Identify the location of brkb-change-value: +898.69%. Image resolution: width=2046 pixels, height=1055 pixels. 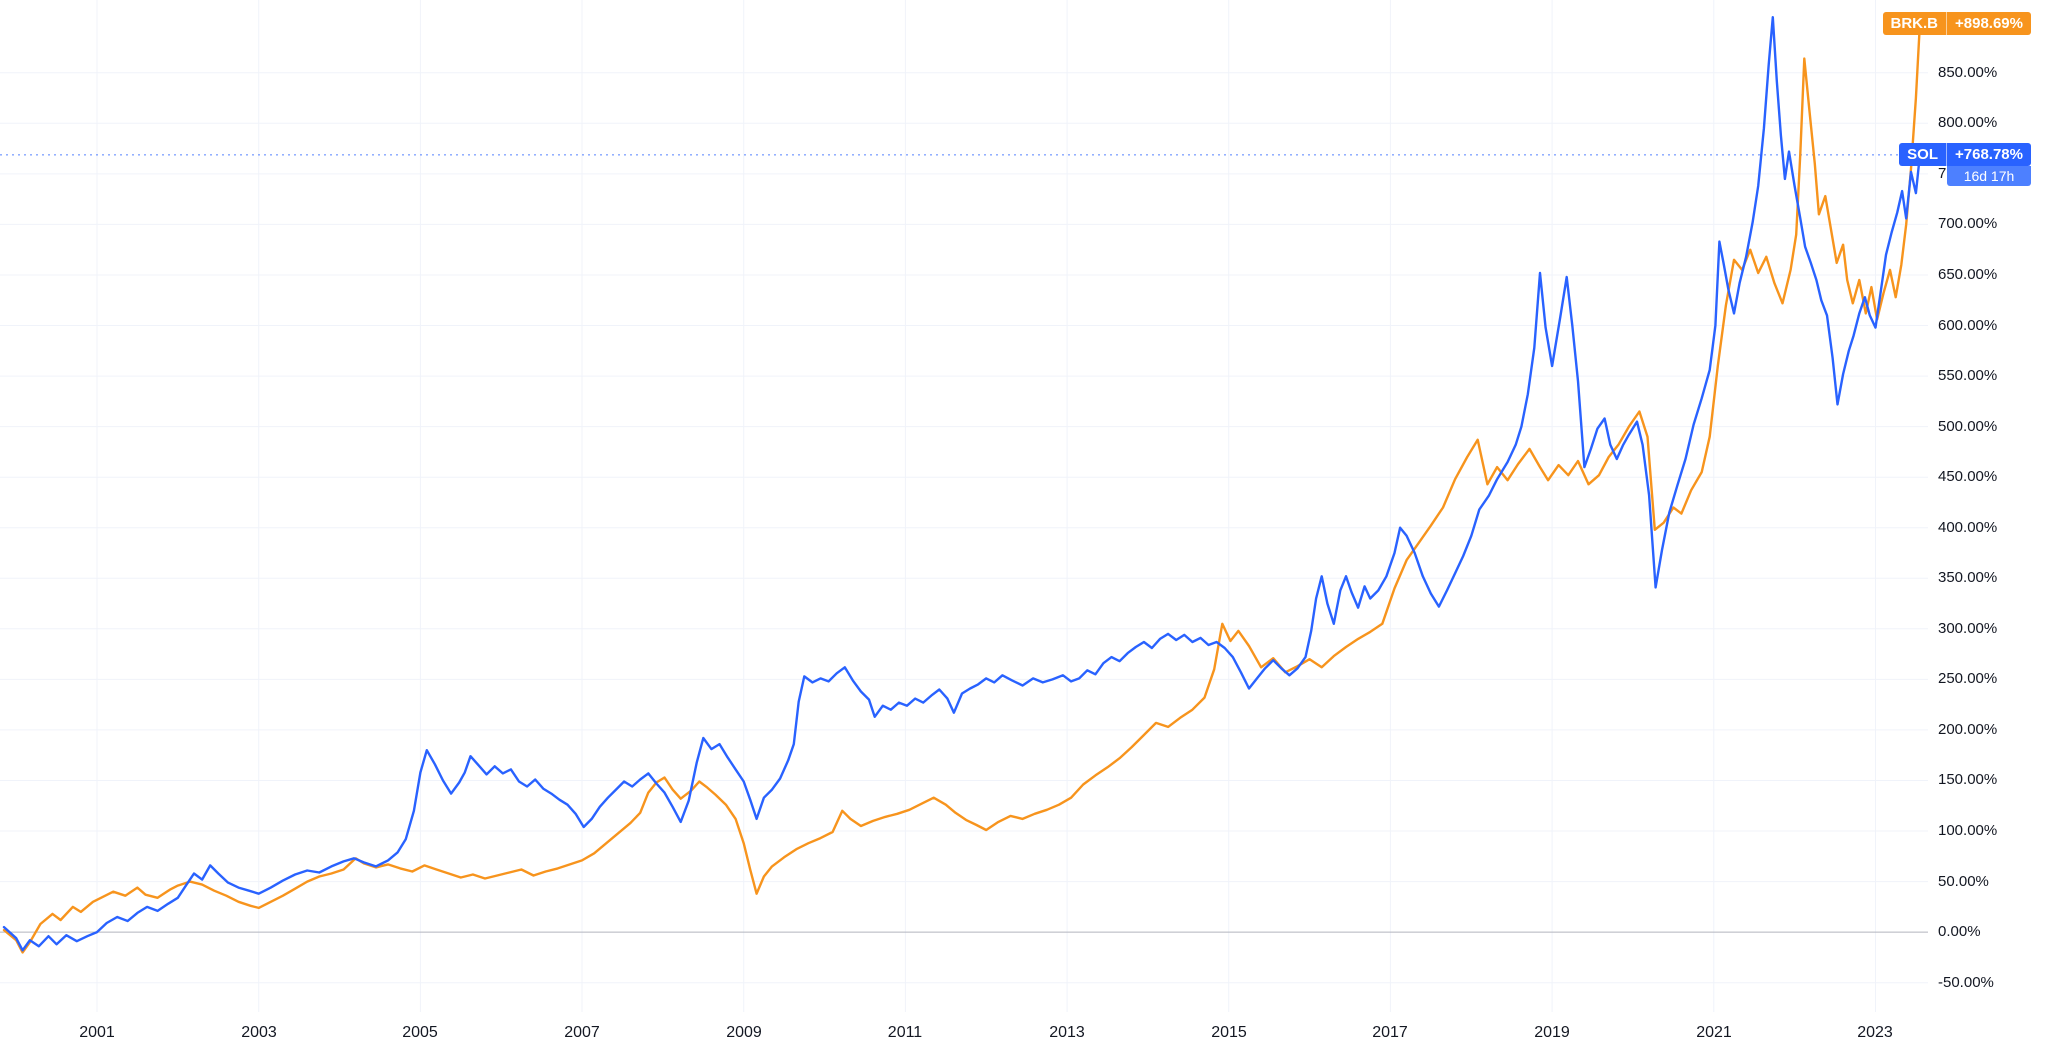
(1989, 23).